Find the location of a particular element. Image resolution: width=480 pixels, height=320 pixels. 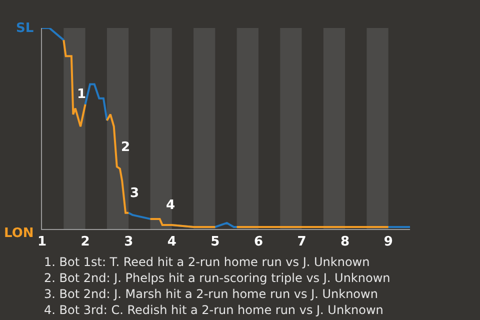

annotation: 1 is located at coordinates (81, 94).